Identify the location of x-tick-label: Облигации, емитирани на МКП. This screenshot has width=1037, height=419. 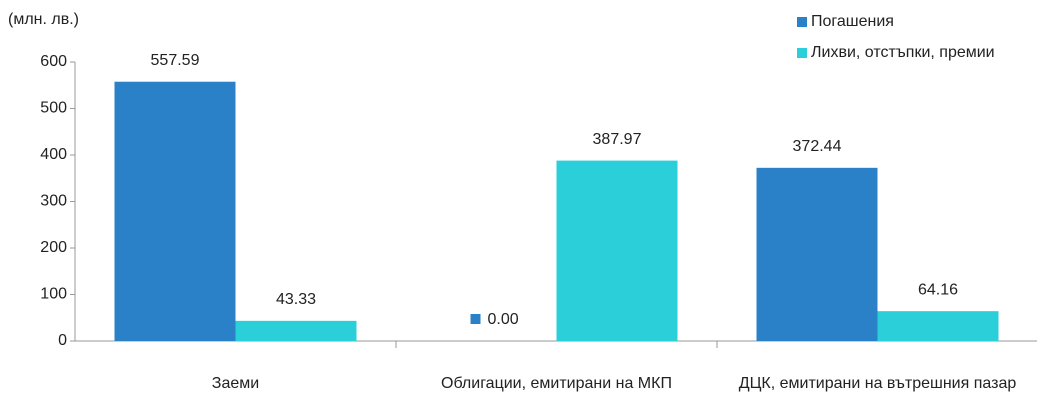
(556, 383).